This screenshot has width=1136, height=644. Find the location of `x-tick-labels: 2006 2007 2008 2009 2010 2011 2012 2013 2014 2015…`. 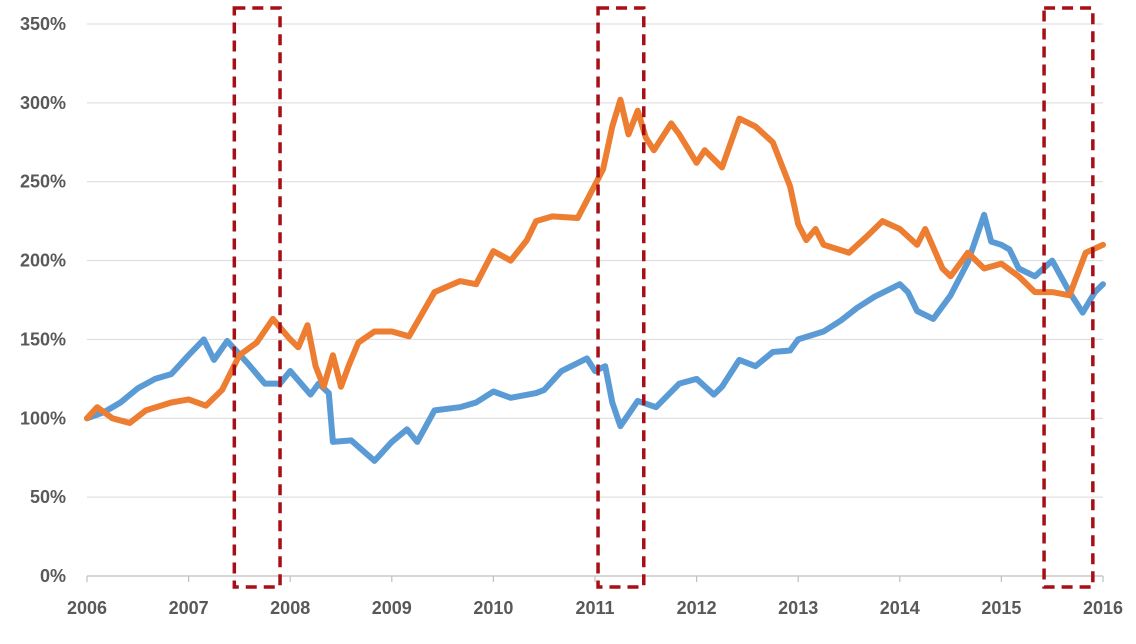

x-tick-labels: 2006 2007 2008 2009 2010 2011 2012 2013 2014 2015… is located at coordinates (595, 608).